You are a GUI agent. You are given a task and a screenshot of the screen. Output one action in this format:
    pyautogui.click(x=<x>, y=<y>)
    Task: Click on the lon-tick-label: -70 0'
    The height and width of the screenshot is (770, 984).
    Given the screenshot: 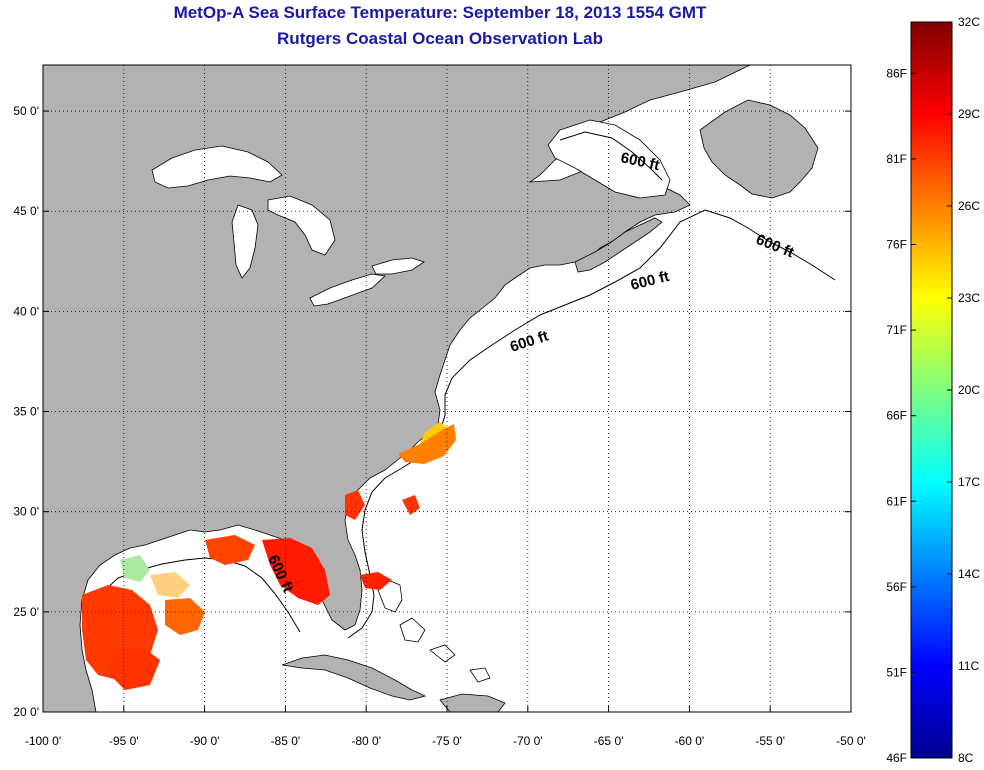 What is the action you would take?
    pyautogui.click(x=528, y=741)
    